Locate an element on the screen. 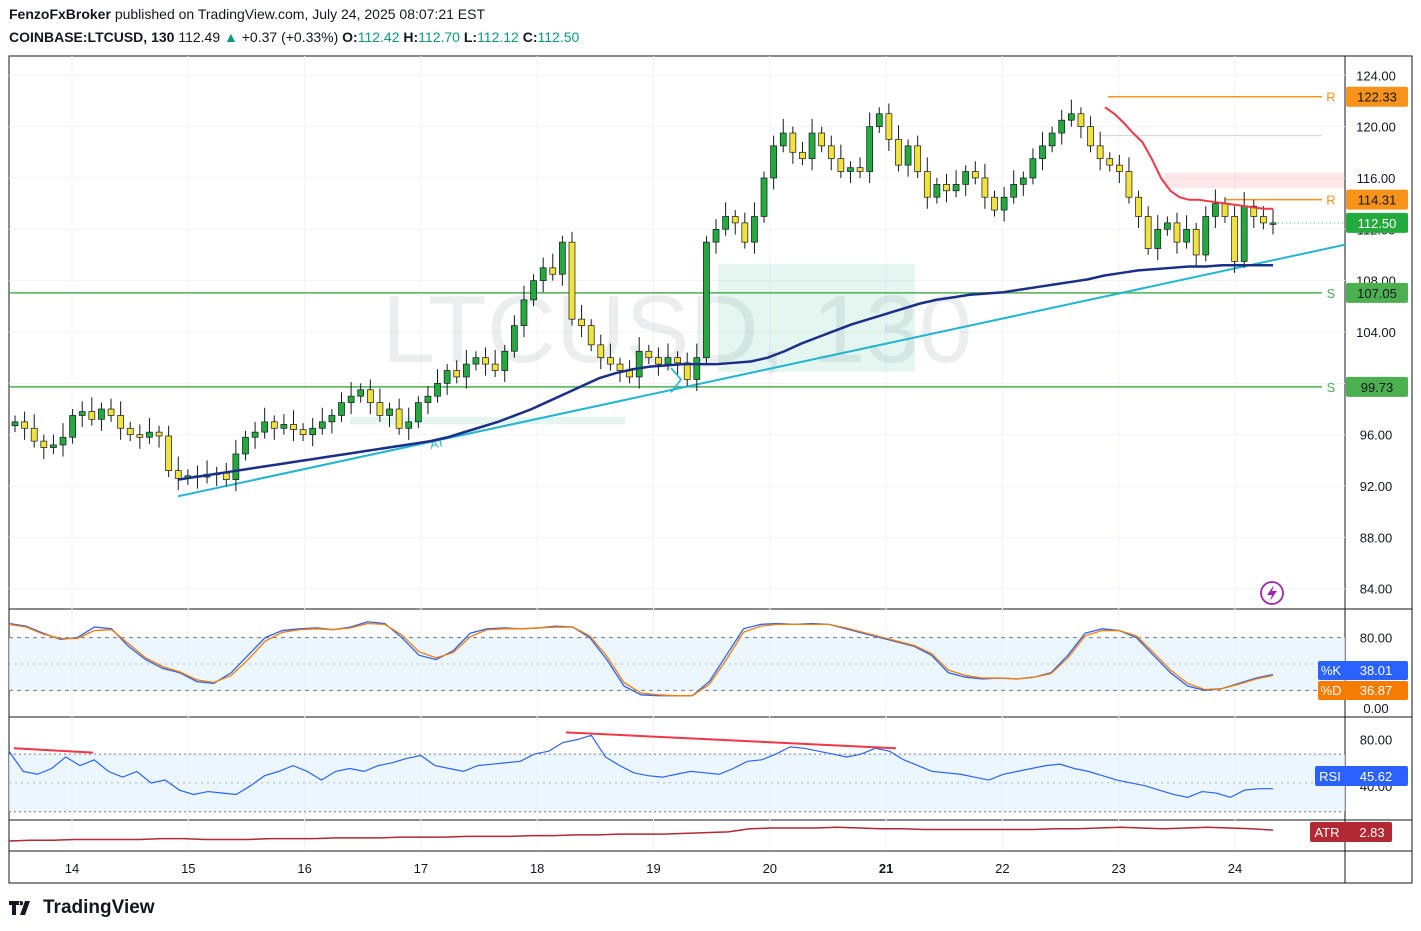 The height and width of the screenshot is (931, 1421). time-tick-label: 17 is located at coordinates (421, 868).